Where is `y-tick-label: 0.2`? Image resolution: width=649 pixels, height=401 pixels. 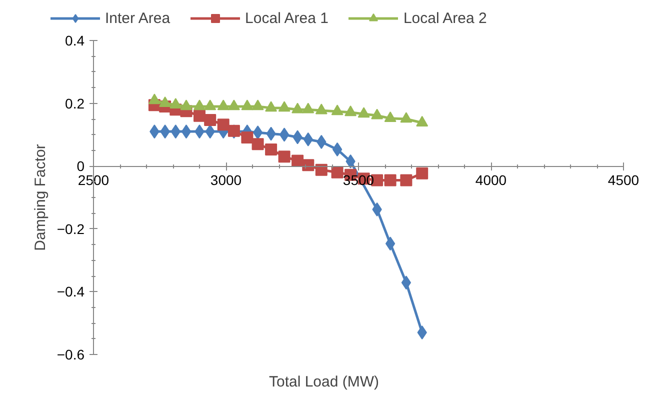
y-tick-label: 0.2 is located at coordinates (75, 103).